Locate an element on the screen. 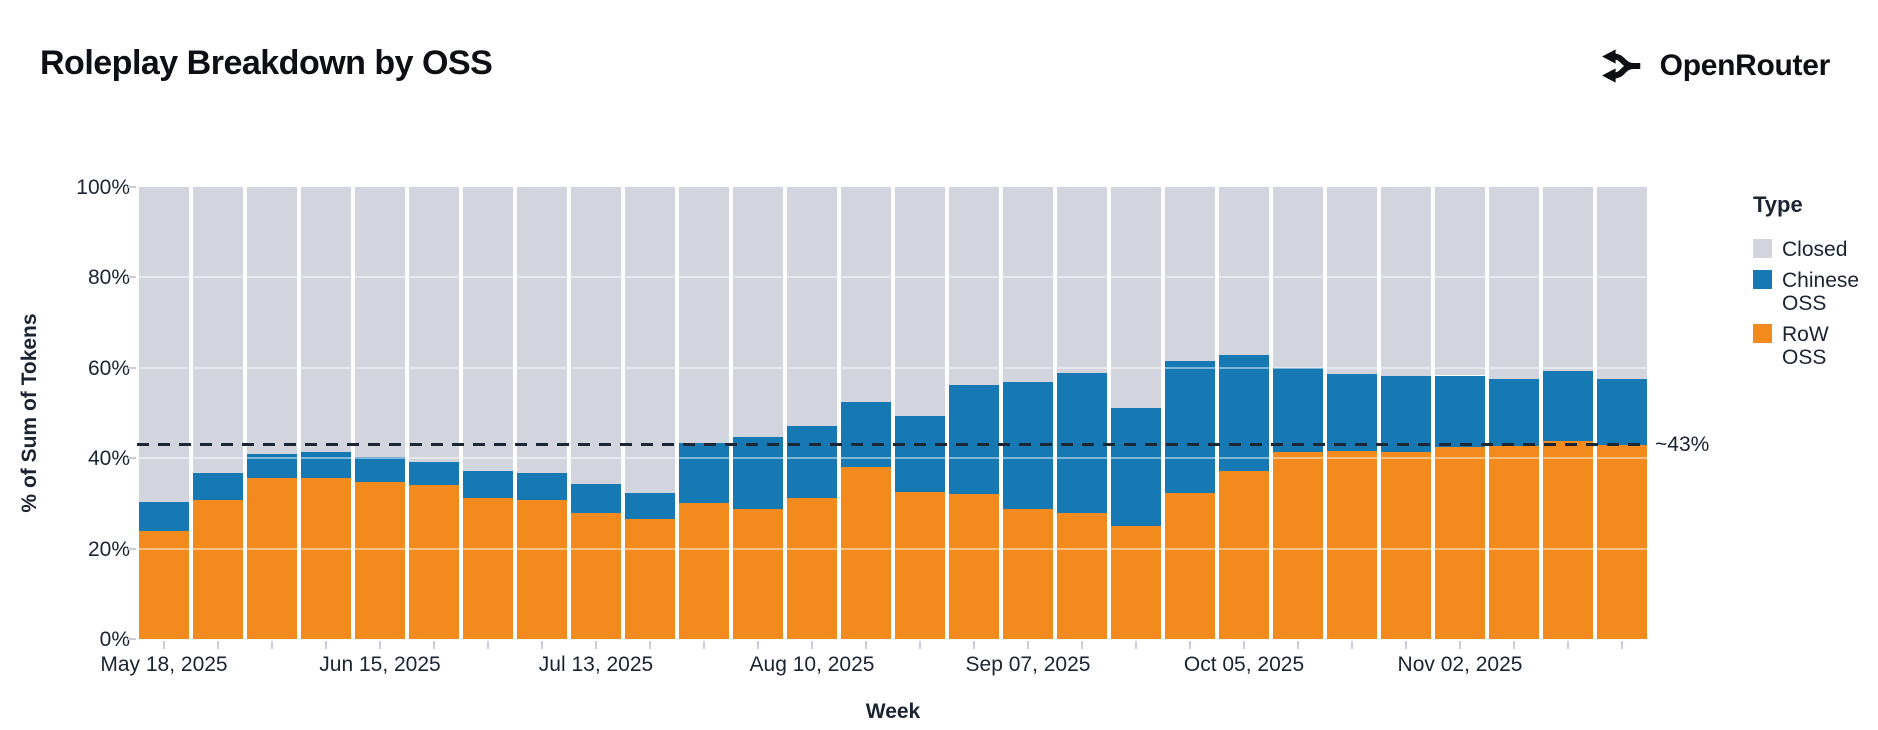 This screenshot has width=1878, height=730. brand-header: OpenRouter is located at coordinates (1714, 66).